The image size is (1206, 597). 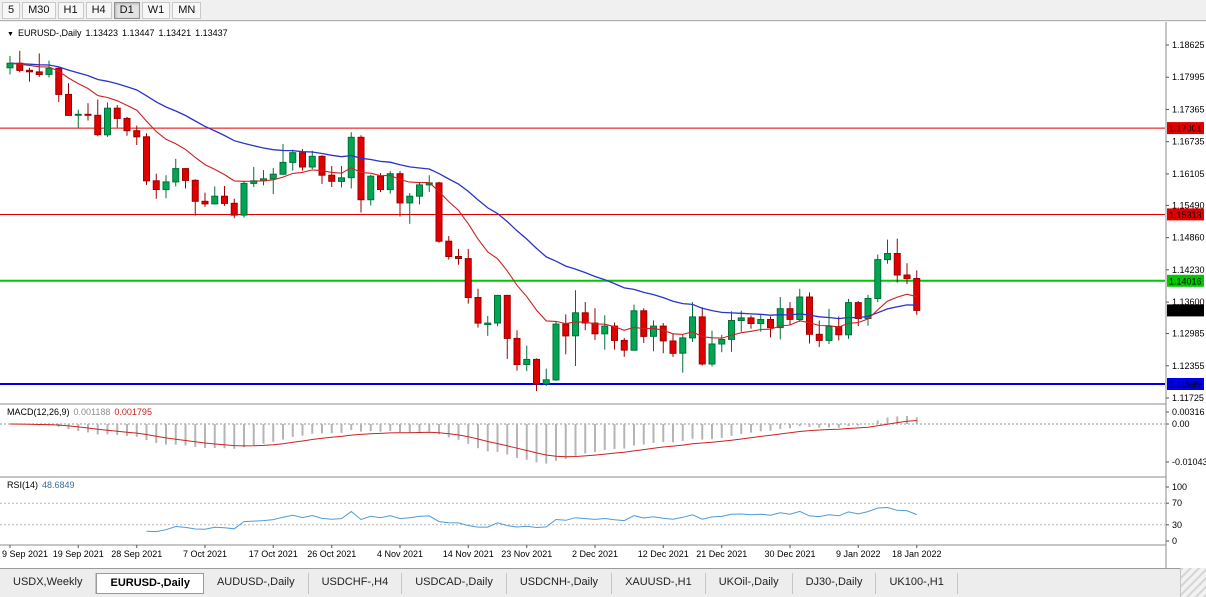 I want to click on date-tick-label: 23 Nov 2021, so click(x=527, y=554).